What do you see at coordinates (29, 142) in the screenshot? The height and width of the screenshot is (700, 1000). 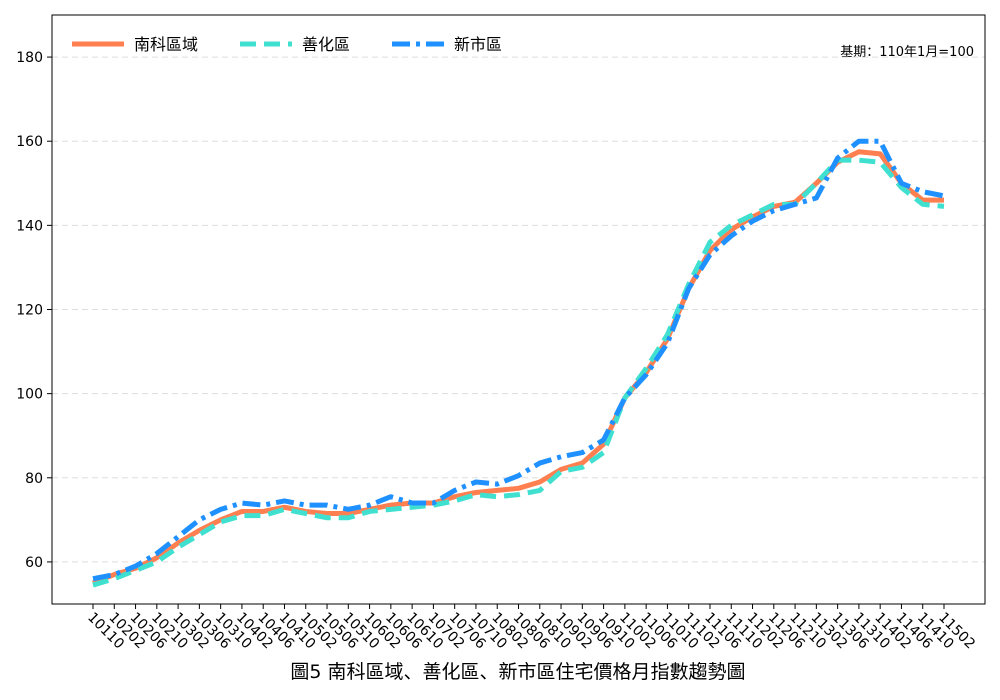 I see `y-tick-label: 160` at bounding box center [29, 142].